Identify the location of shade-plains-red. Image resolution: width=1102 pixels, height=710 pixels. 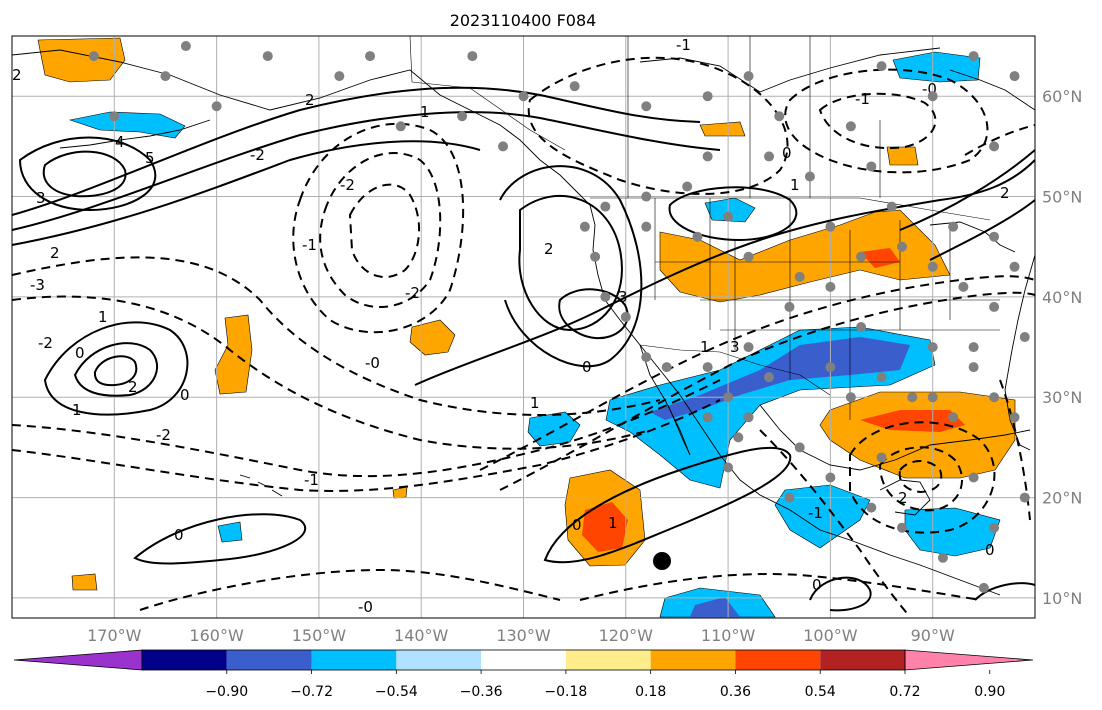
(880, 258).